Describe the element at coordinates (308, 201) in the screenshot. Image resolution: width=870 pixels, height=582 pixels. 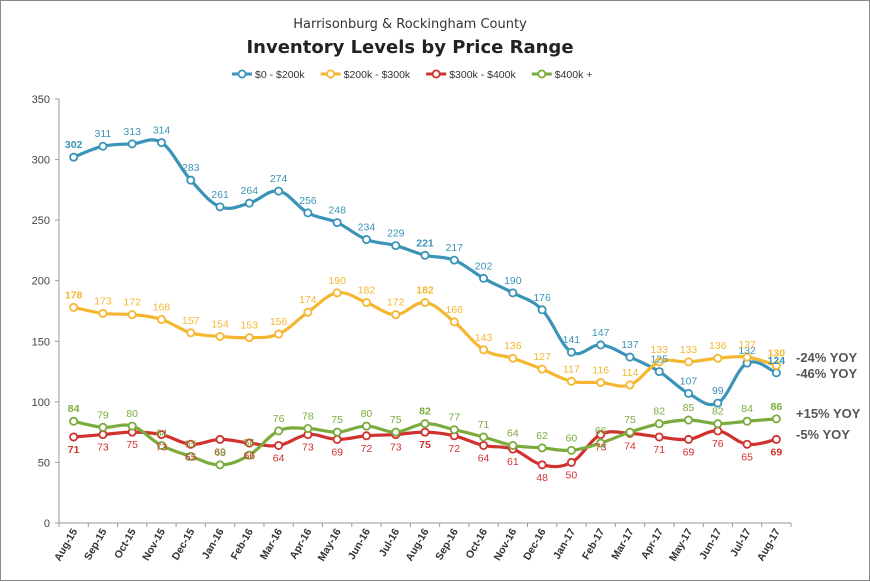
I see `data-label: 256` at that location.